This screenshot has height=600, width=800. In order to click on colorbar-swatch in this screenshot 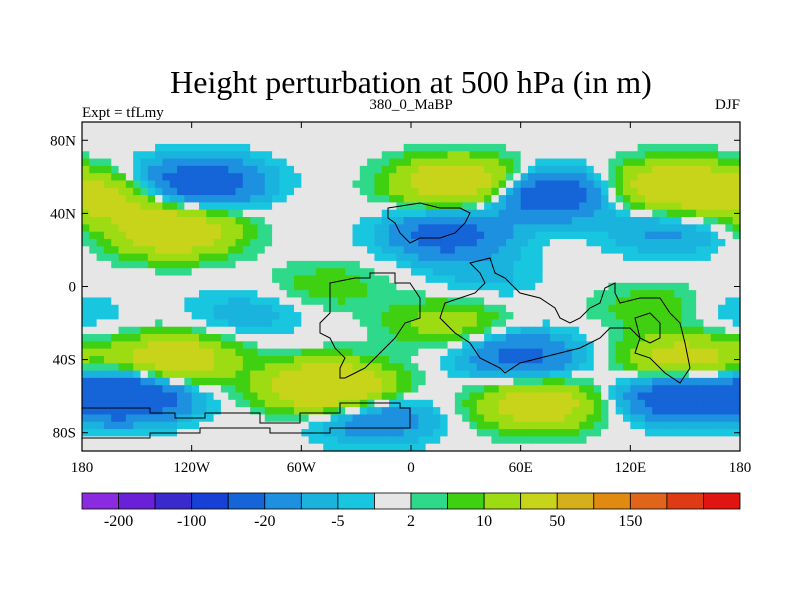, I will do `click(210, 501)`.